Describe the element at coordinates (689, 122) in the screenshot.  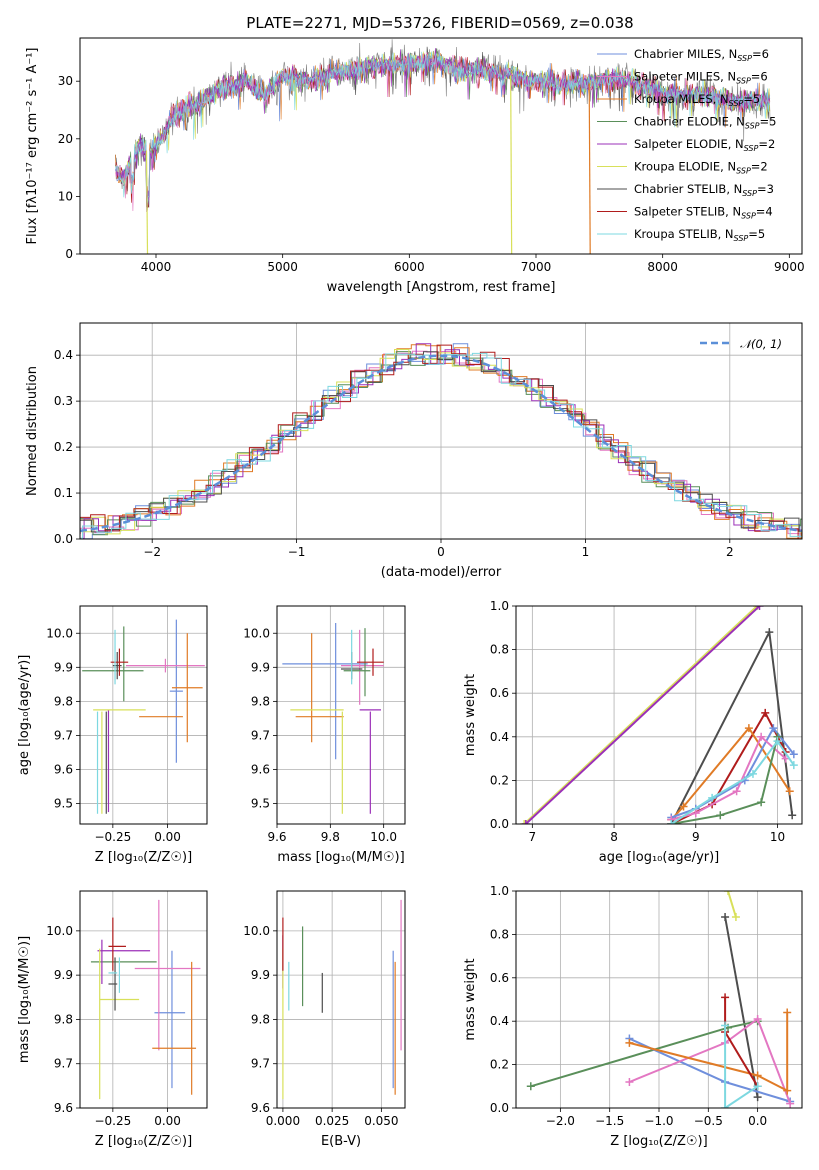
I see `legend-text: Chabrier ELODIE, N` at that location.